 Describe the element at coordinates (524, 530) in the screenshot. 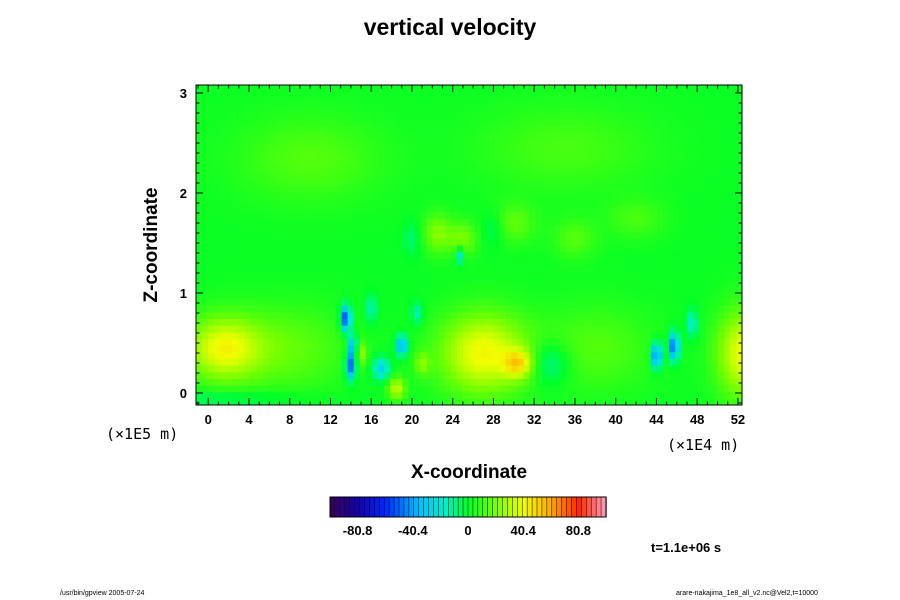

I see `colorbar-tick-label: 40.4` at that location.